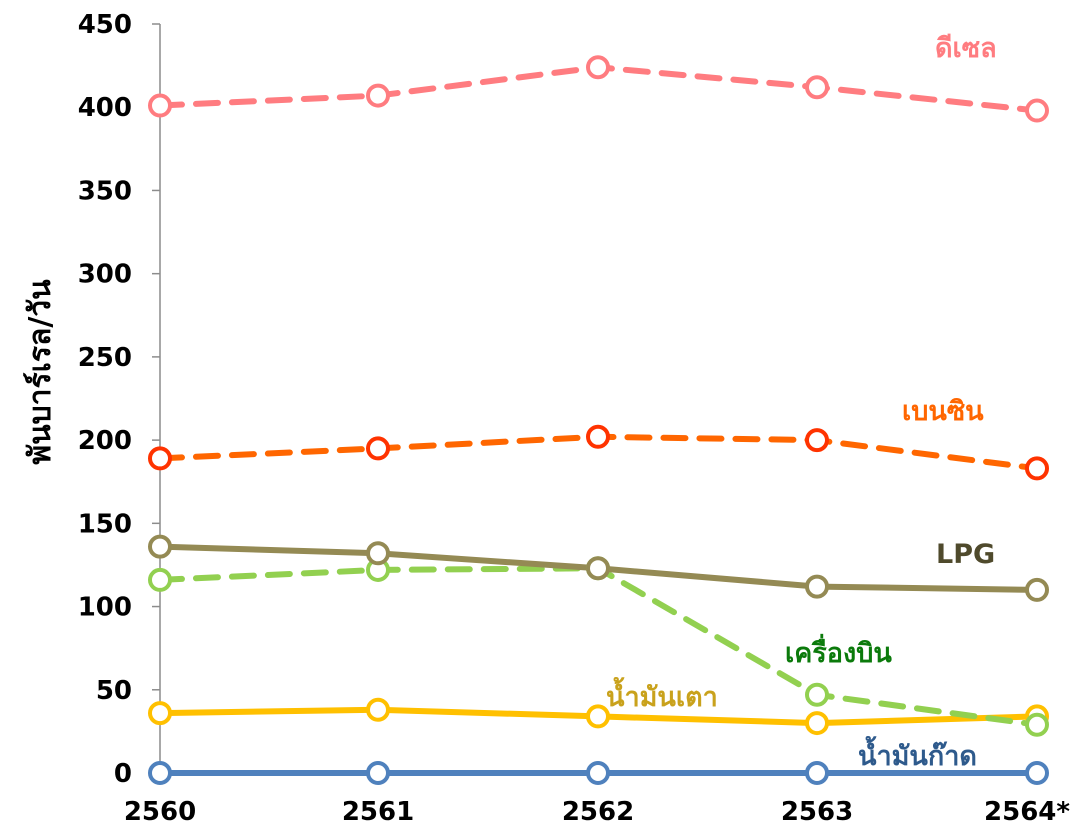 The image size is (1088, 832). Describe the element at coordinates (662, 694) in the screenshot. I see `series-label: น้ำมันเตา` at that location.